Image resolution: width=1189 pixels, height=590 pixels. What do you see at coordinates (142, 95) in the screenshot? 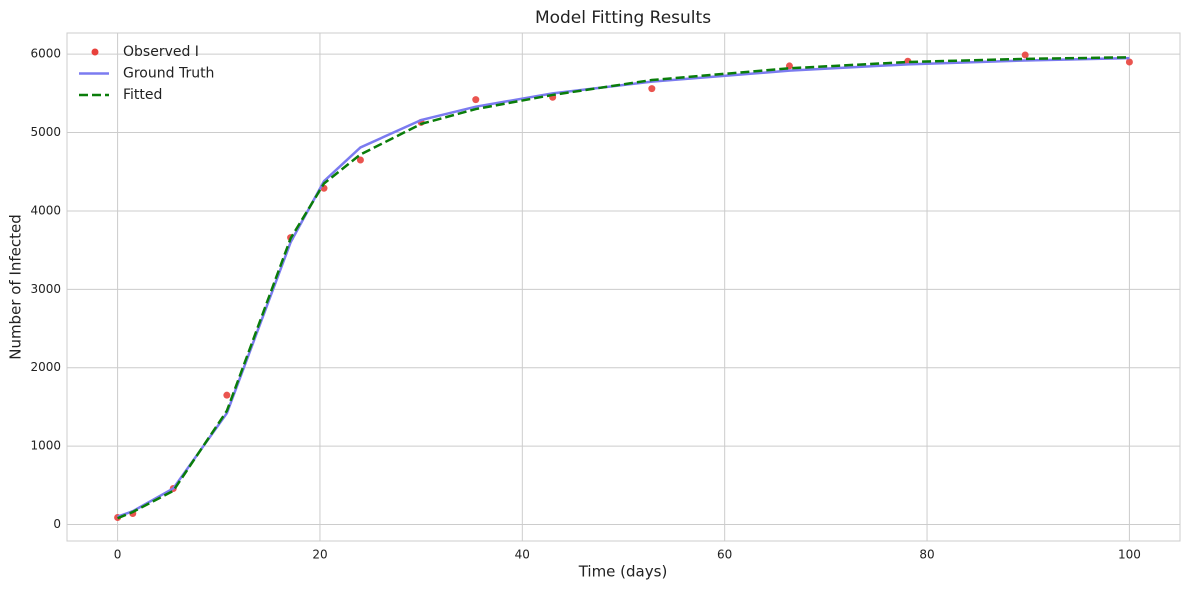
I see `legend-label: Fitted` at bounding box center [142, 95].